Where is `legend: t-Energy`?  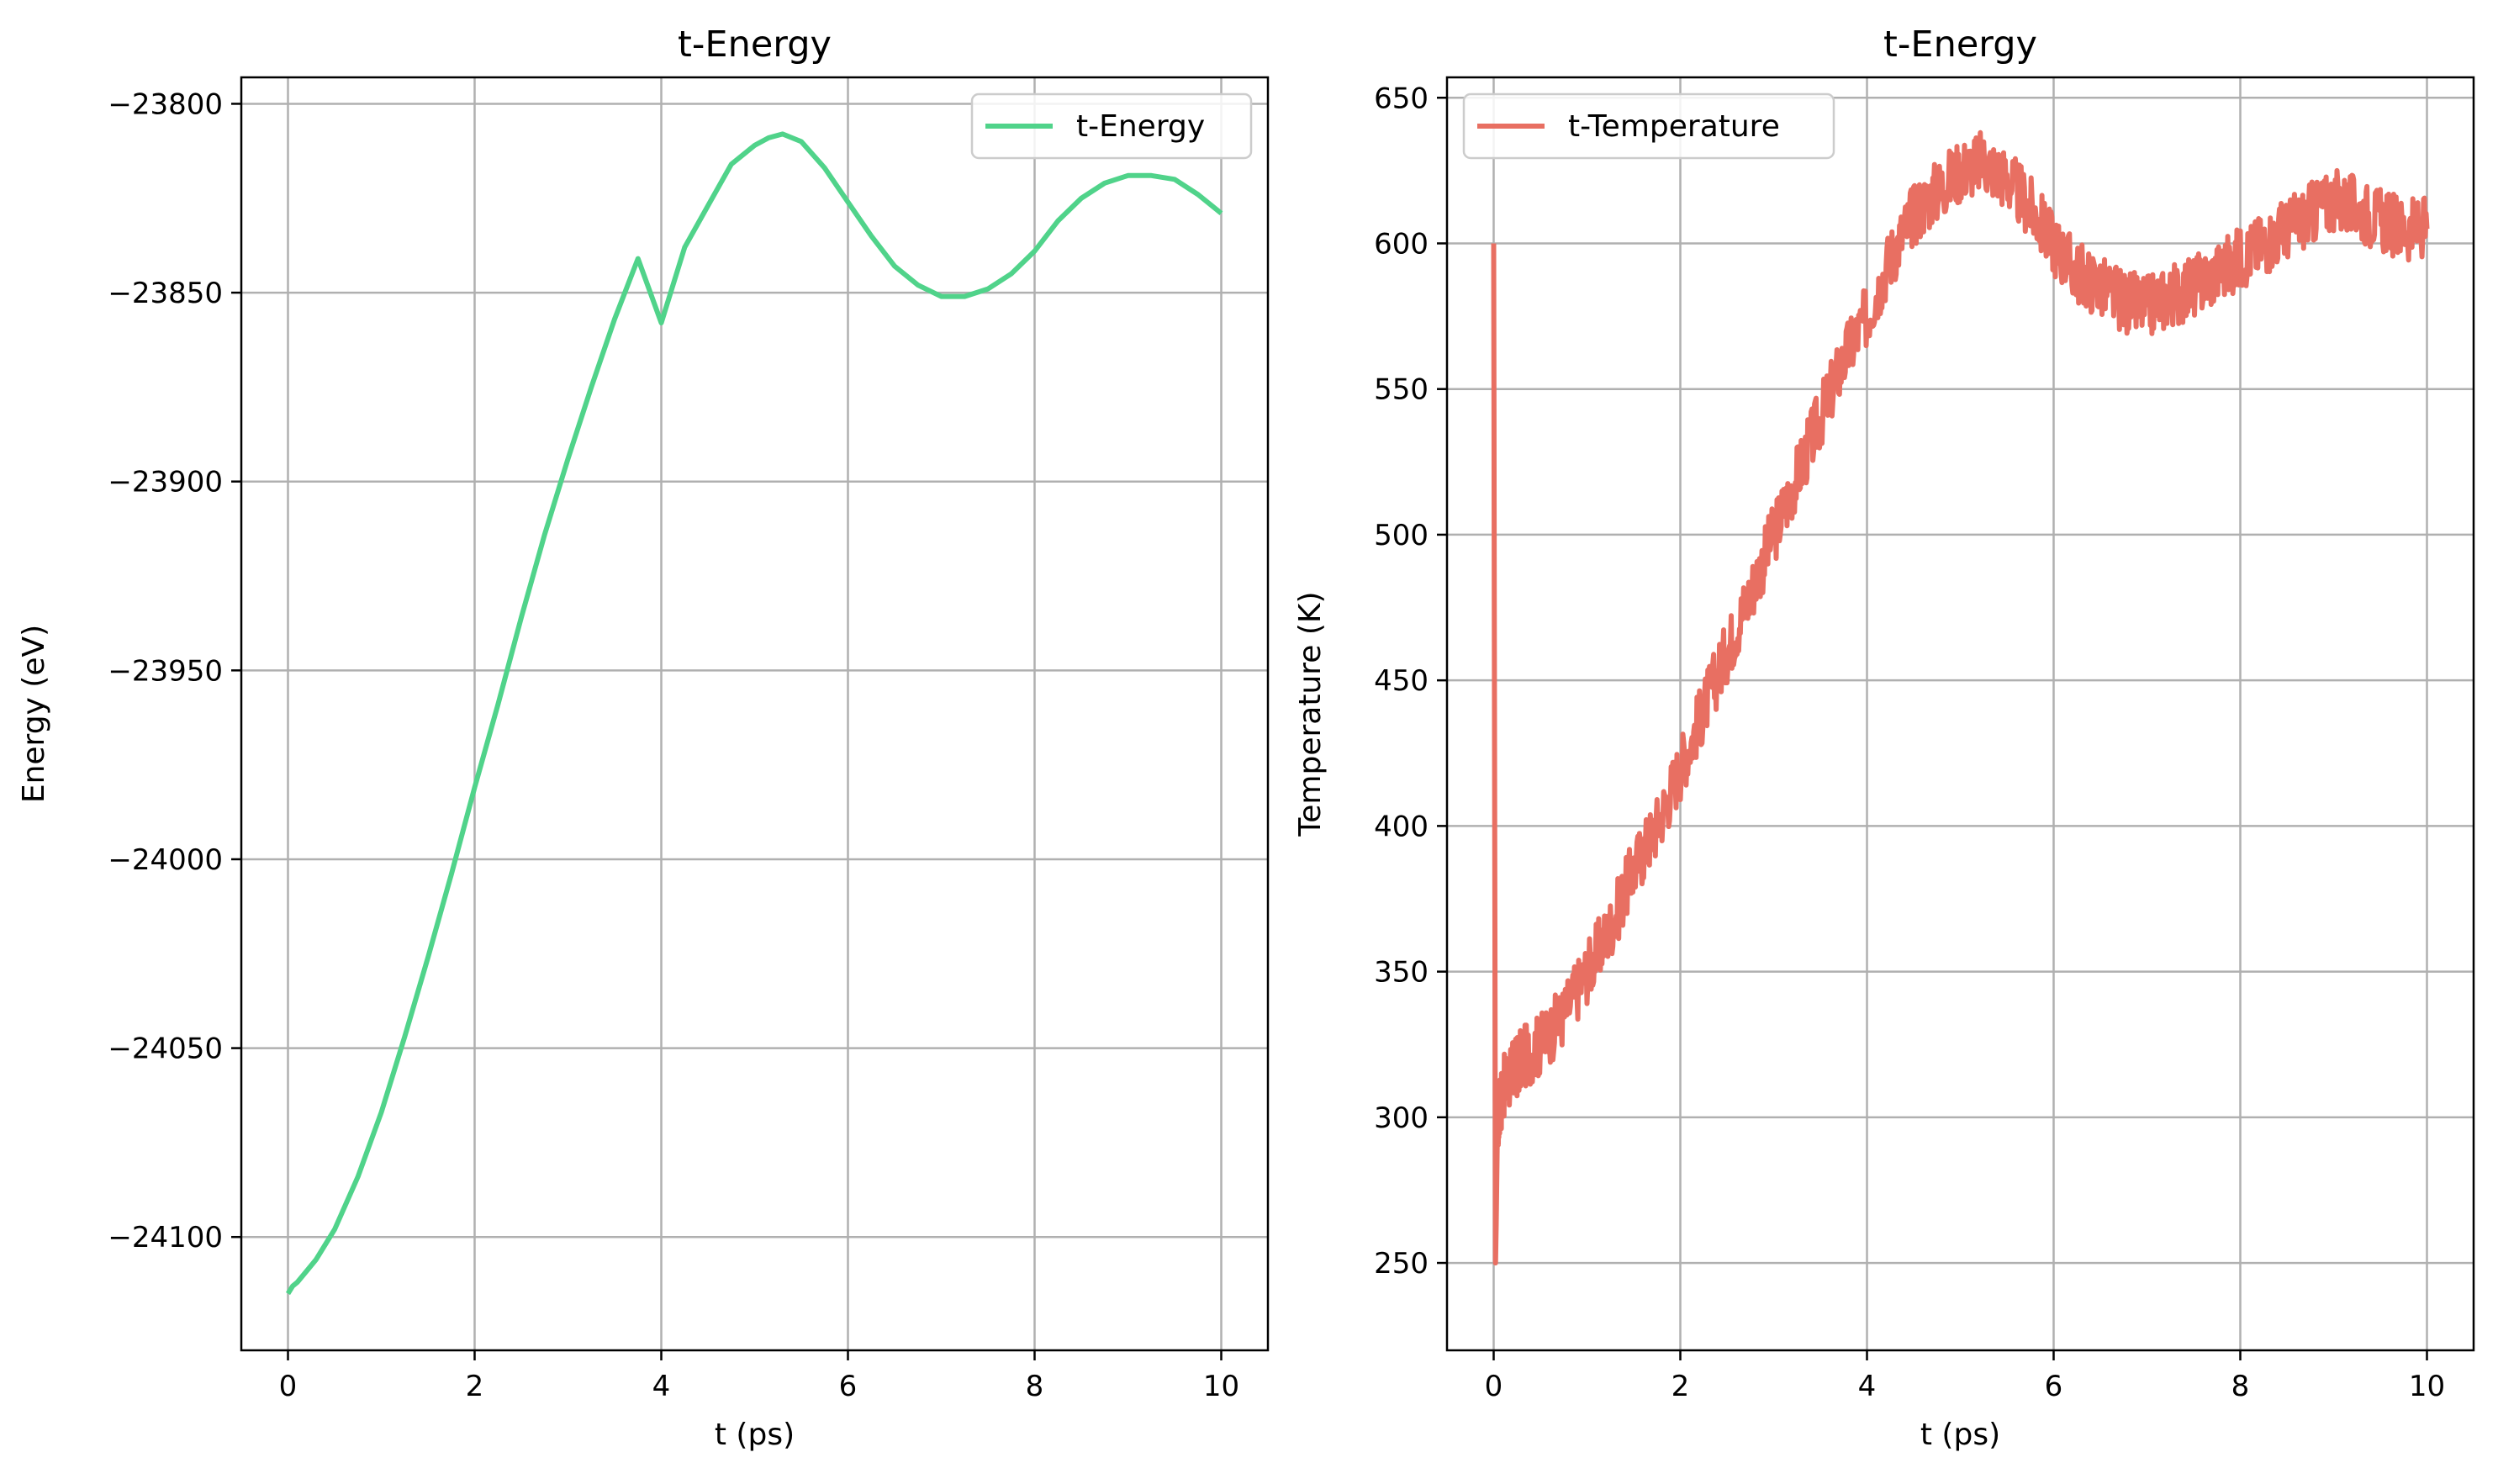
legend: t-Energy is located at coordinates (1111, 126).